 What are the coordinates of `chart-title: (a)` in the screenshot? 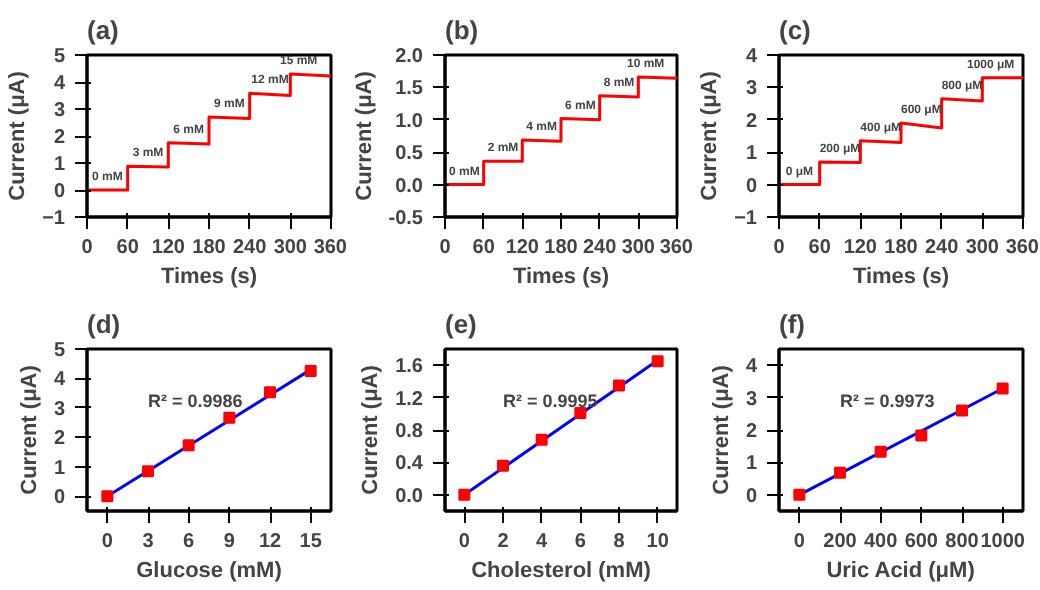 It's located at (103, 30).